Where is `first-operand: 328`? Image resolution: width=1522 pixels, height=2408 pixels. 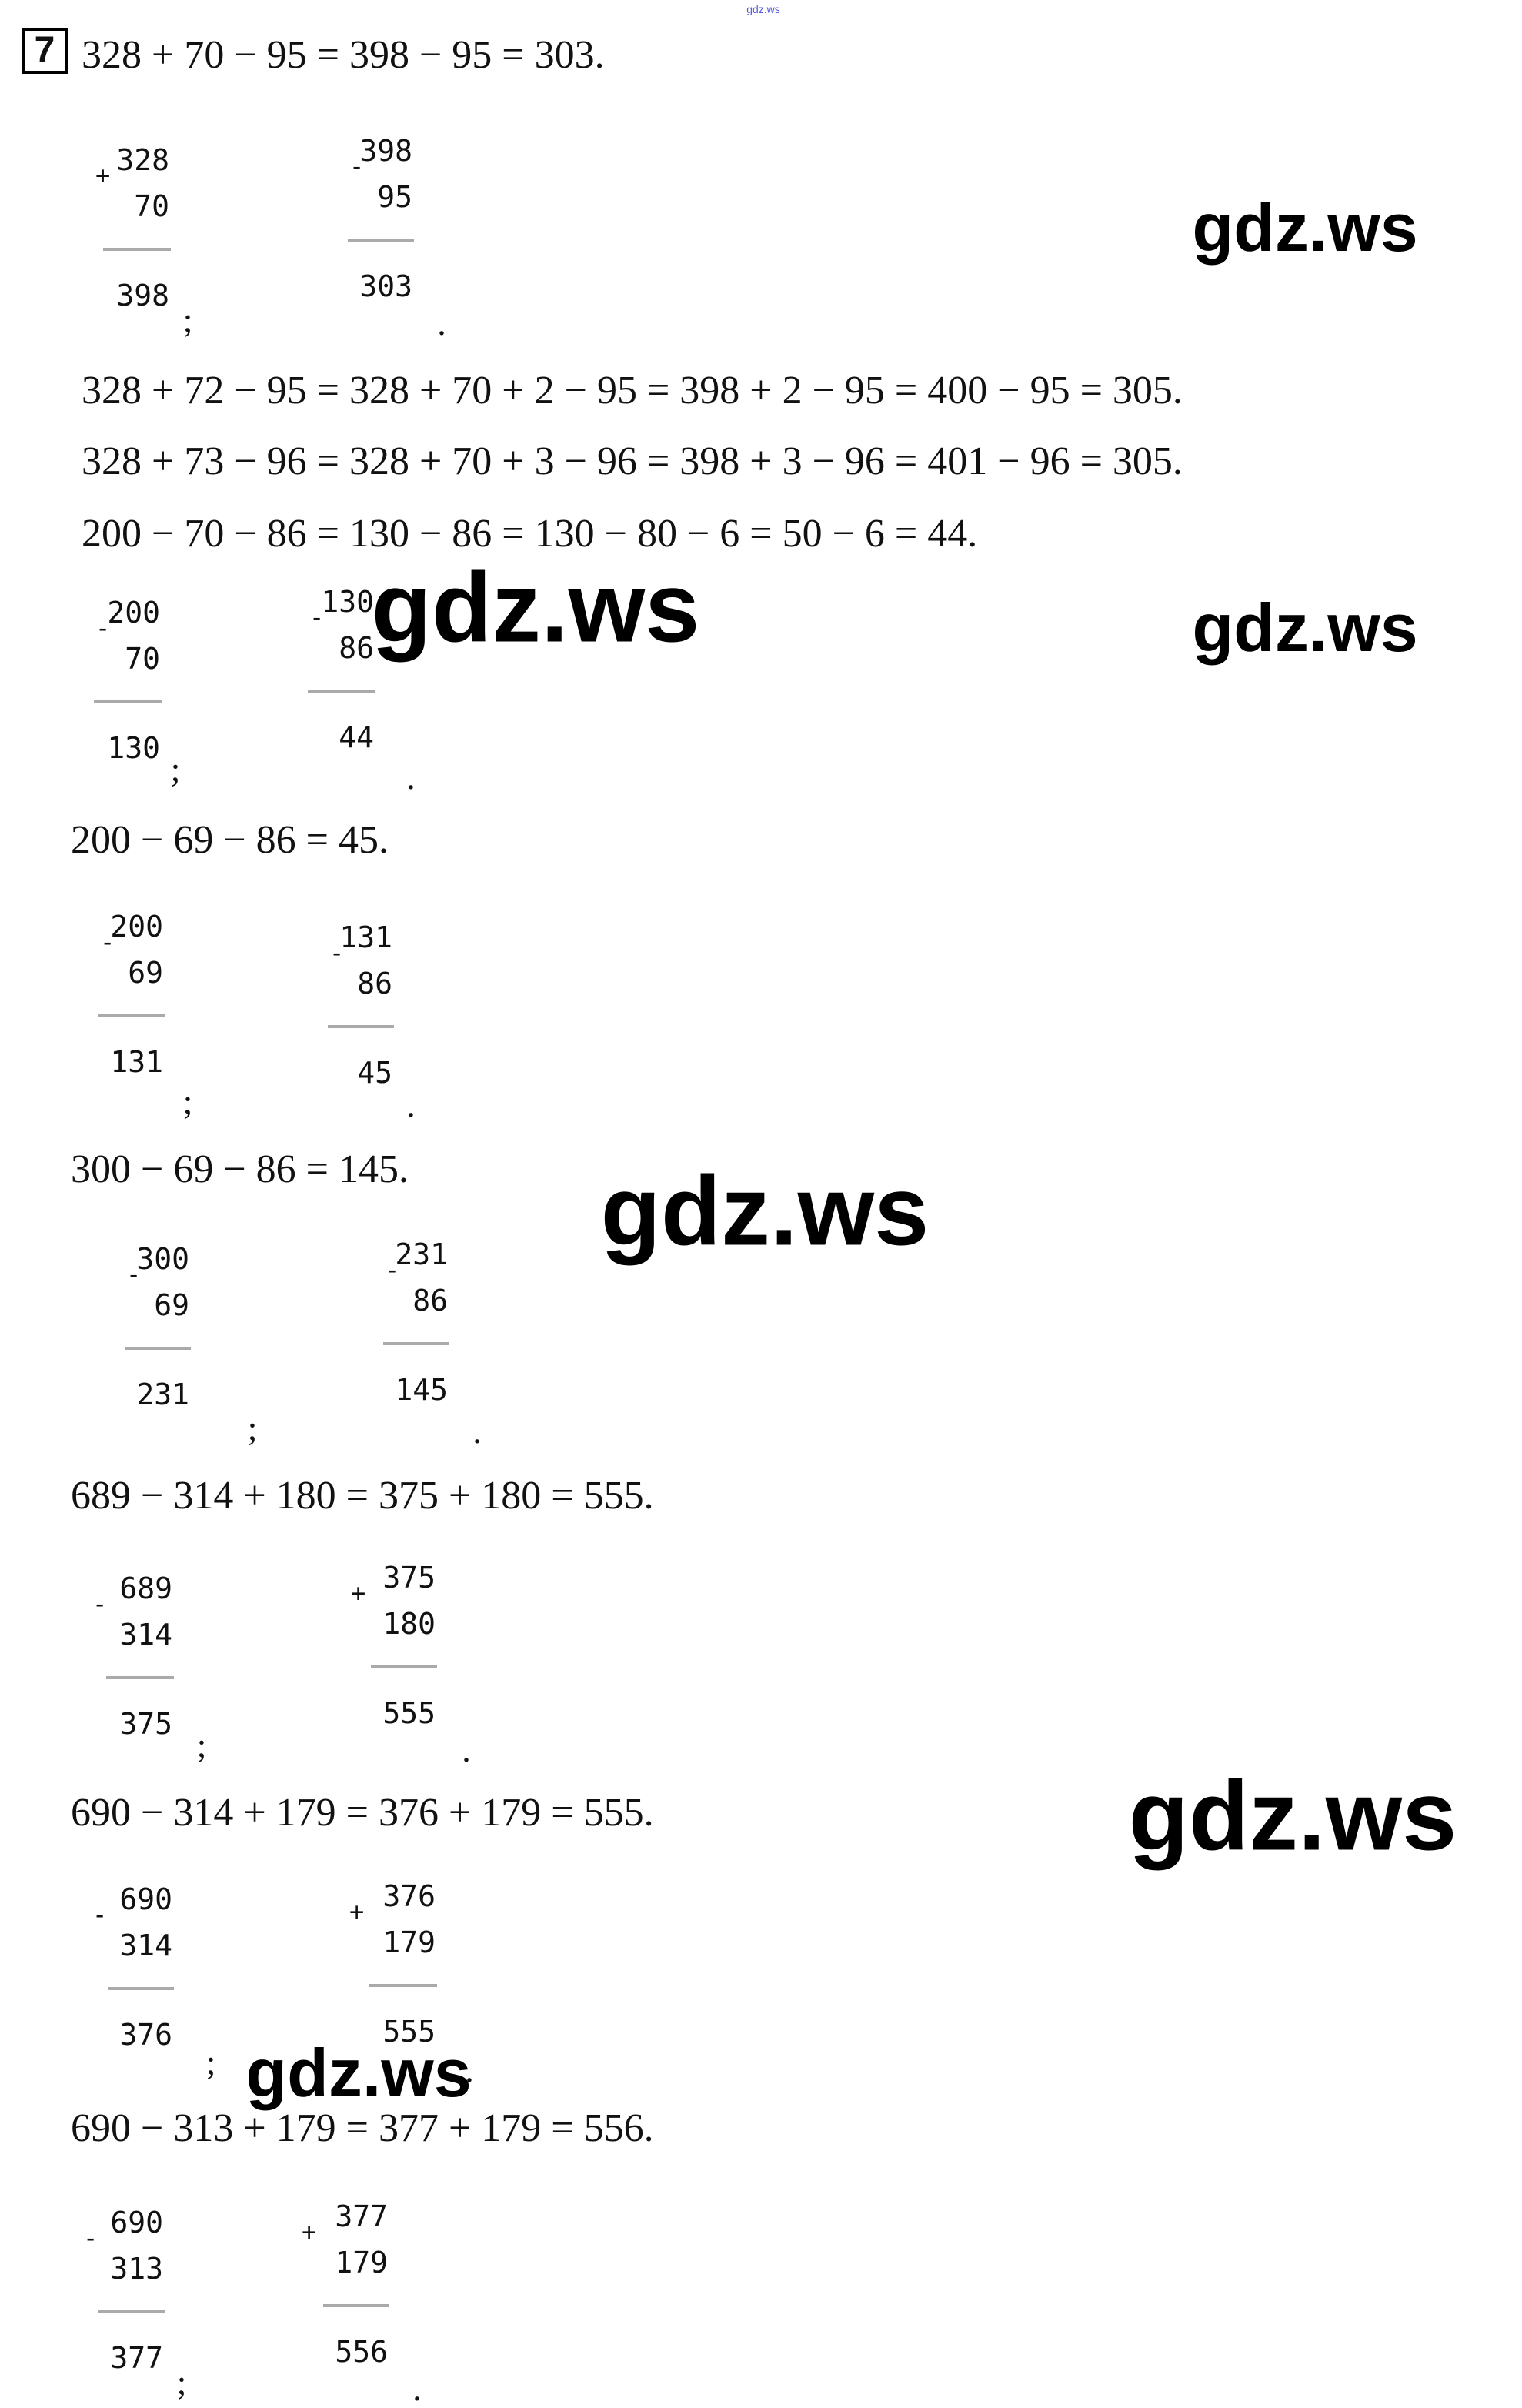 first-operand: 328 is located at coordinates (142, 160).